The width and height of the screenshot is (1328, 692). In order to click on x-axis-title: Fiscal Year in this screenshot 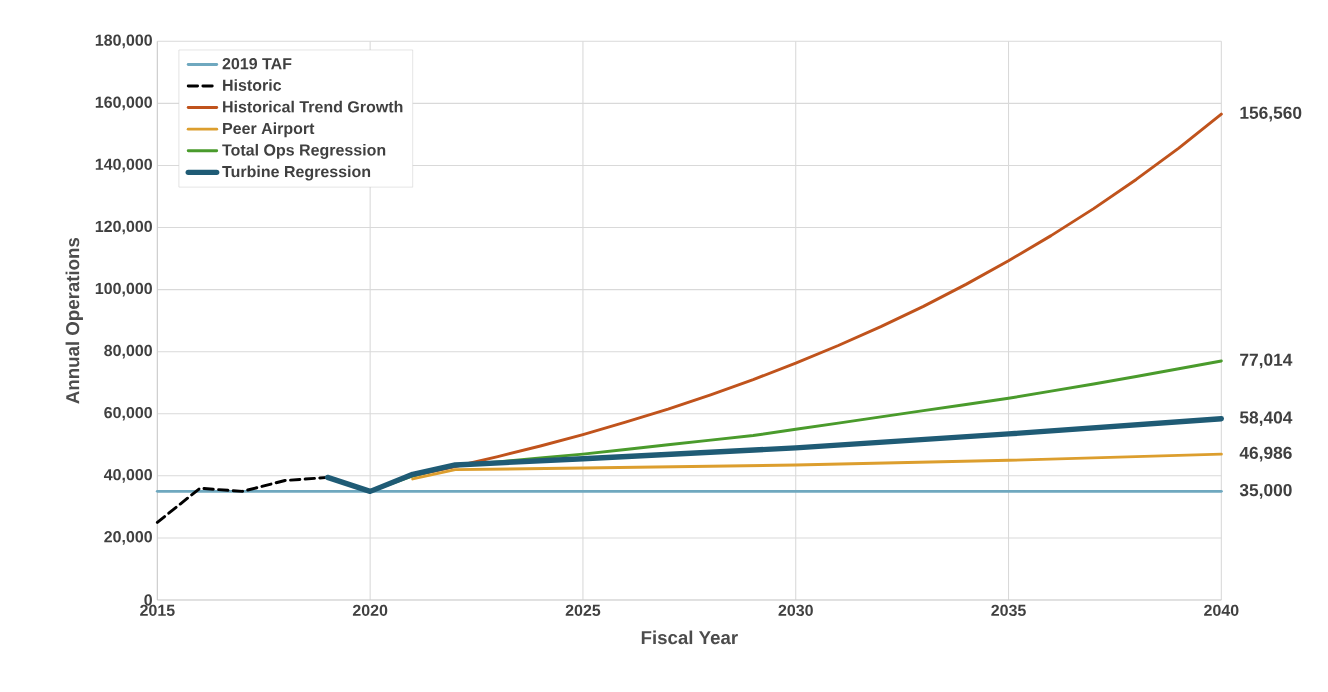, I will do `click(689, 637)`.